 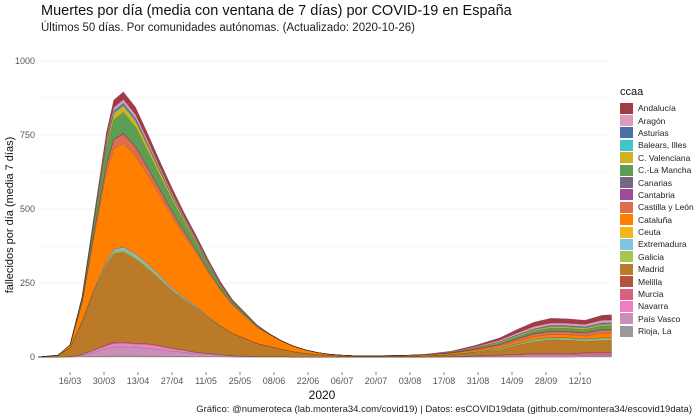 I want to click on legend-item: C.-La Mancha, so click(x=657, y=170).